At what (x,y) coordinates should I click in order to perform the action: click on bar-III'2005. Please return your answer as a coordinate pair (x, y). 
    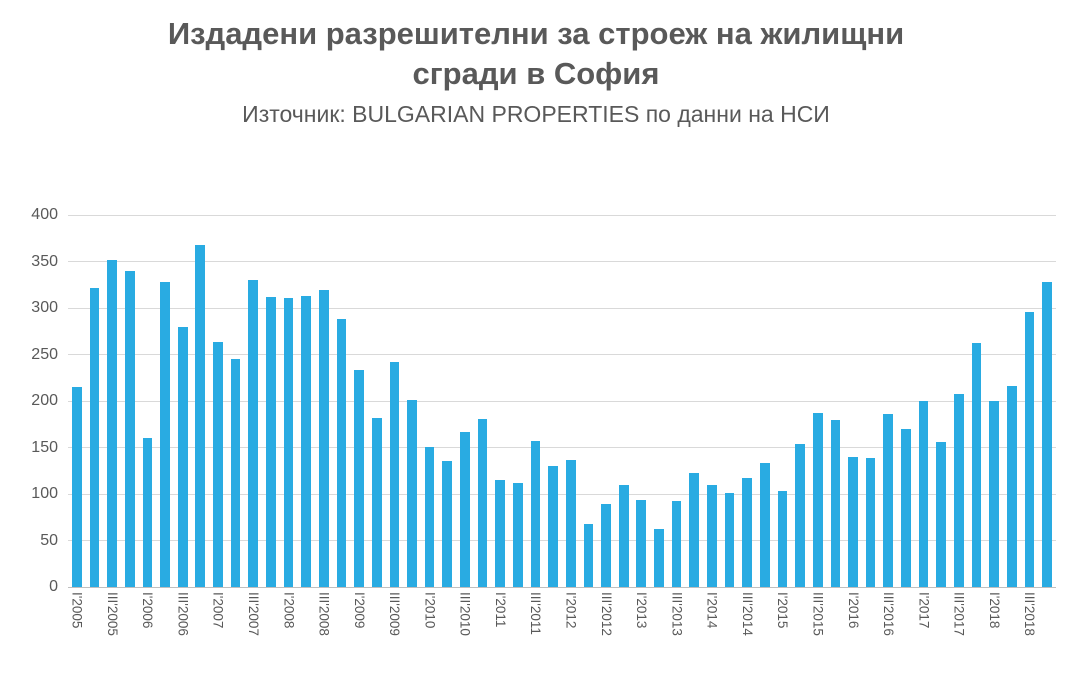
    Looking at the image, I should click on (112, 423).